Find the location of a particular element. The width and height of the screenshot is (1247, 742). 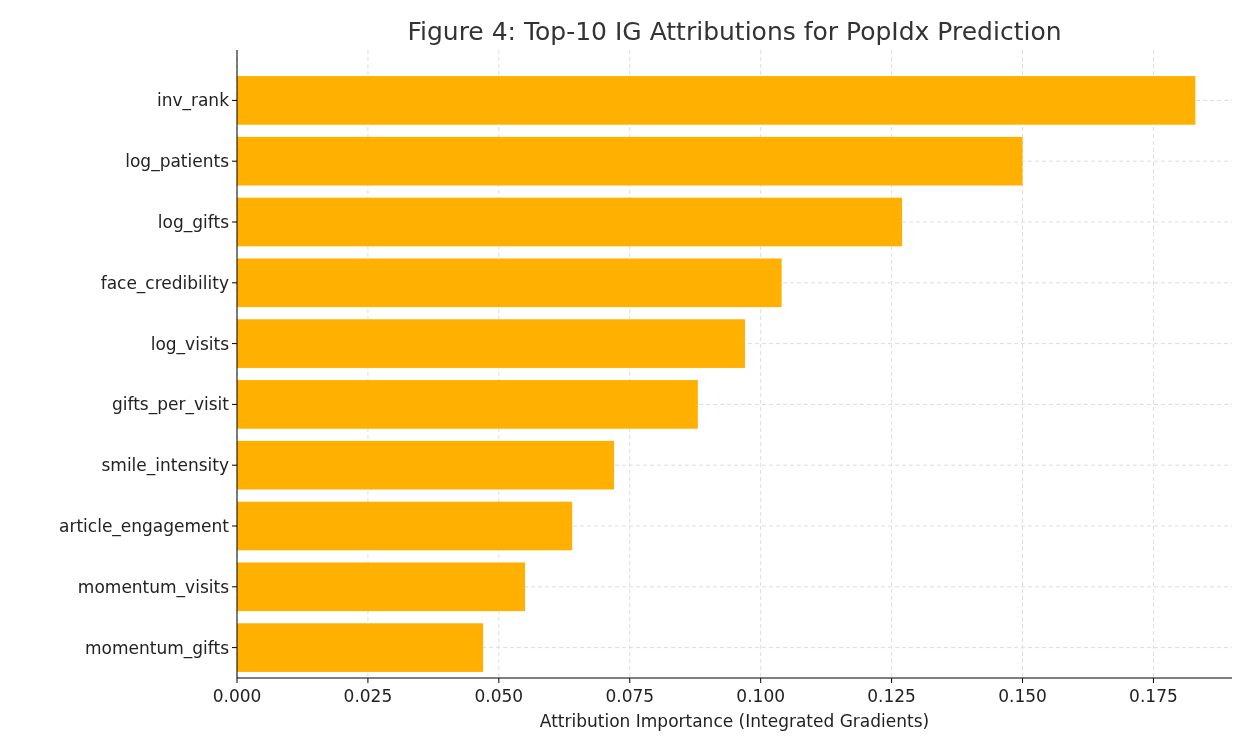

y-tick-label: smile_intensity is located at coordinates (165, 466).